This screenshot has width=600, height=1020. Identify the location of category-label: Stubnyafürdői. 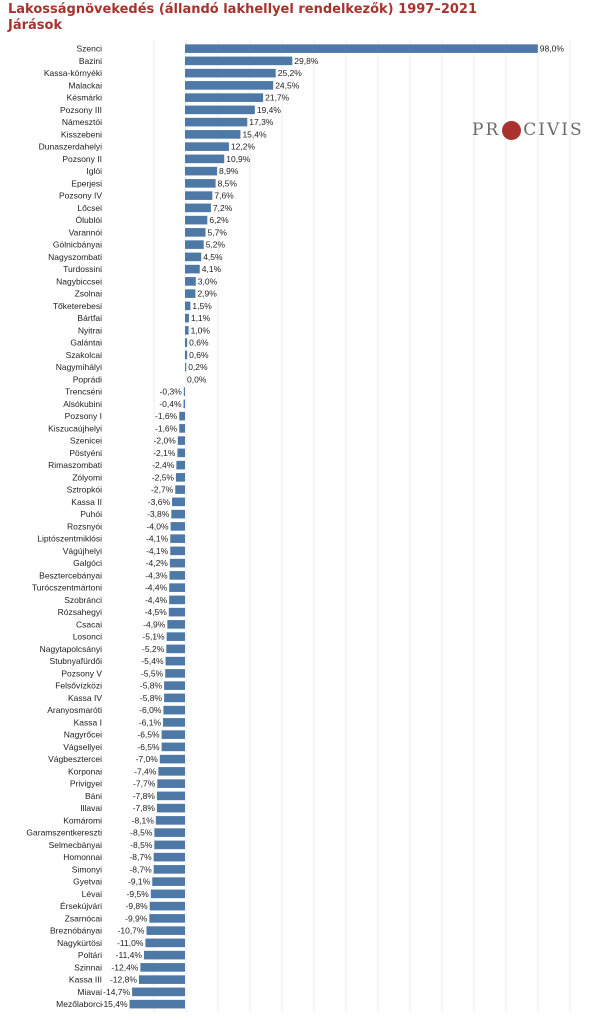
(76, 661).